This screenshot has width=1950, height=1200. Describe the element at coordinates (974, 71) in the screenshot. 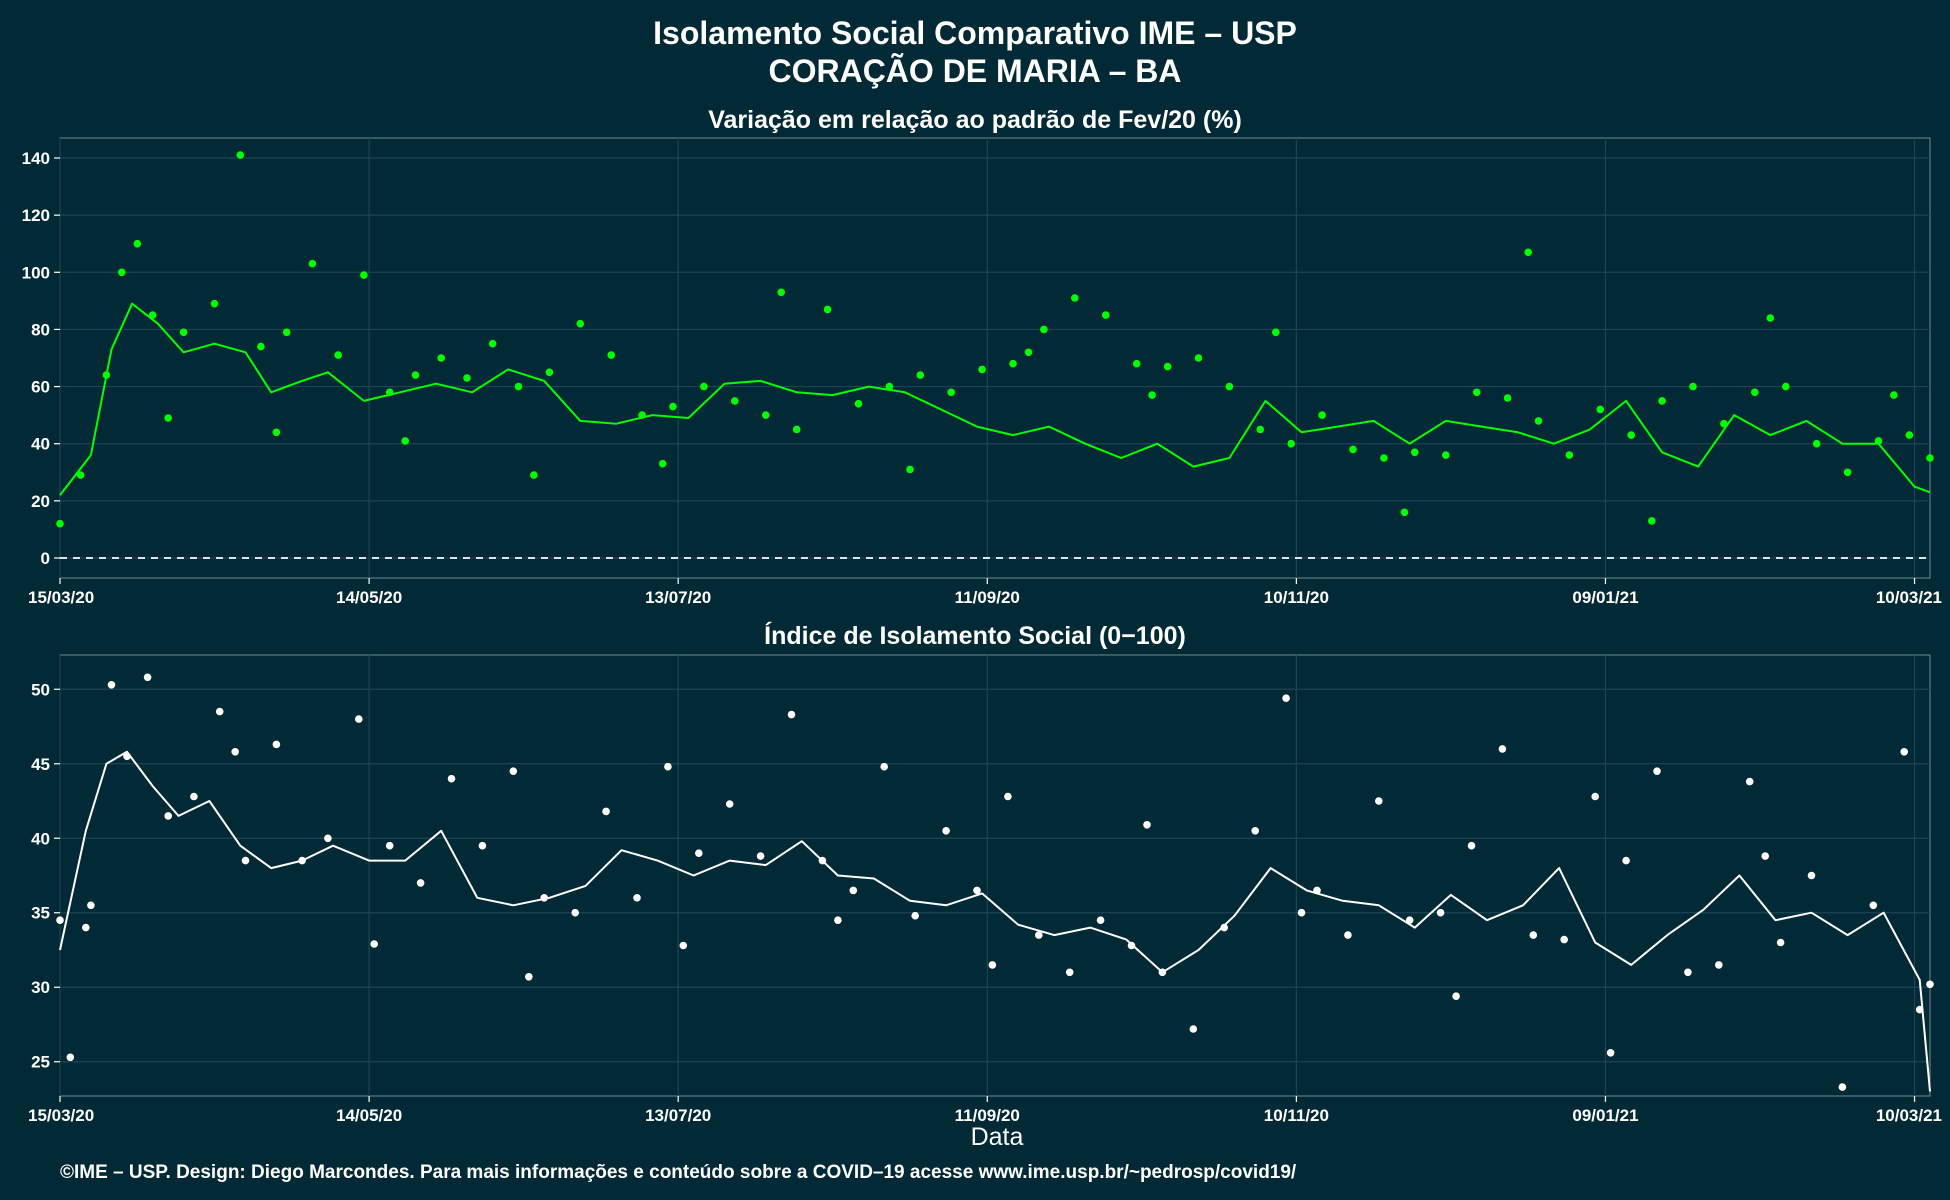

I see `main-title-line2: CORAÇÃO DE MARIA – BA` at that location.